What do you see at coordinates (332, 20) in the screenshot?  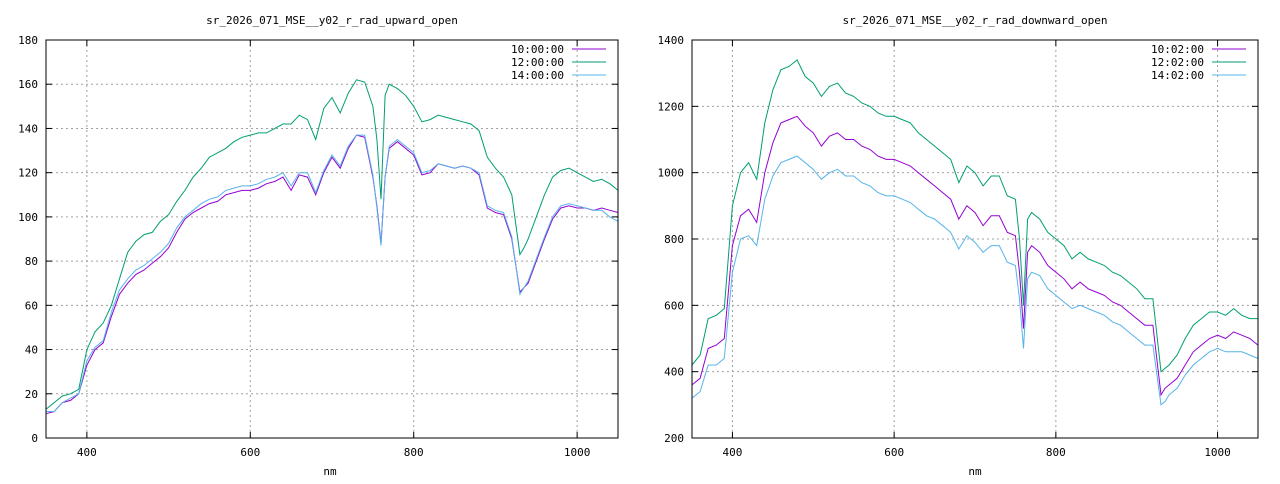 I see `chart-title: sr_2026_071_MSE__y02_r_rad_upward_open` at bounding box center [332, 20].